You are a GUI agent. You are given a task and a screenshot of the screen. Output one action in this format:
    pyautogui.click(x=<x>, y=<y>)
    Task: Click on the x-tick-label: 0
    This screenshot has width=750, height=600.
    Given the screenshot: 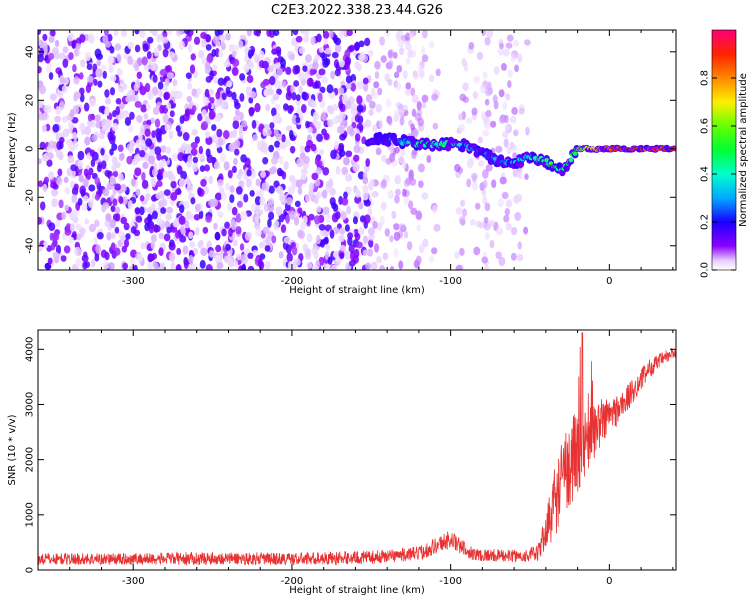 What is the action you would take?
    pyautogui.click(x=609, y=581)
    